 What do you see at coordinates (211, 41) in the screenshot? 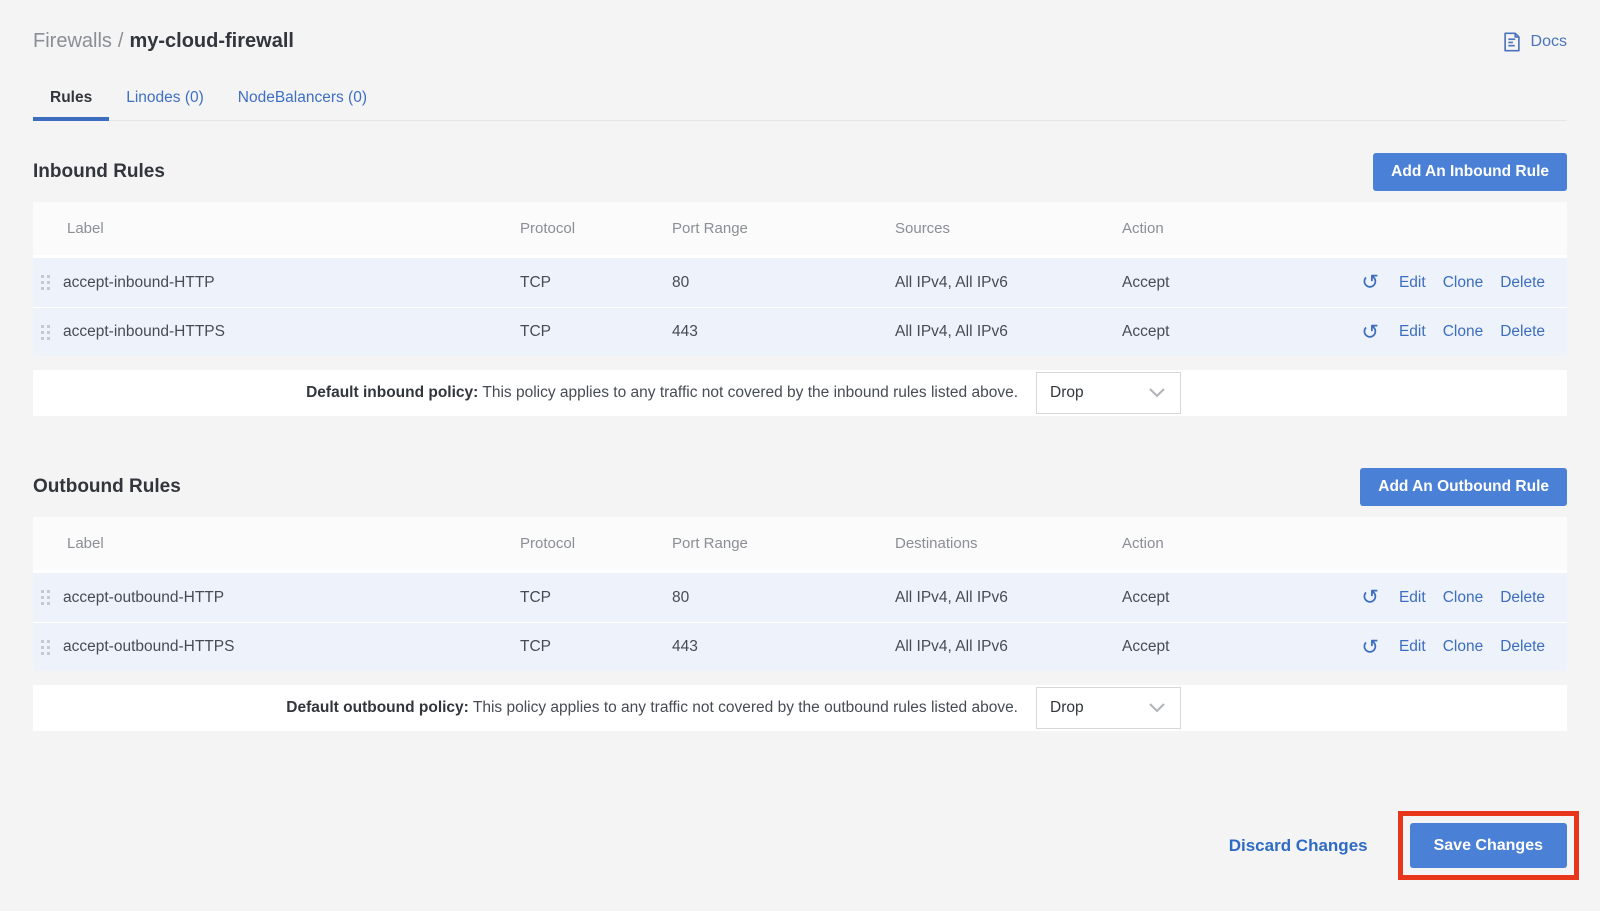
I see `page-title: my-cloud-firewall` at bounding box center [211, 41].